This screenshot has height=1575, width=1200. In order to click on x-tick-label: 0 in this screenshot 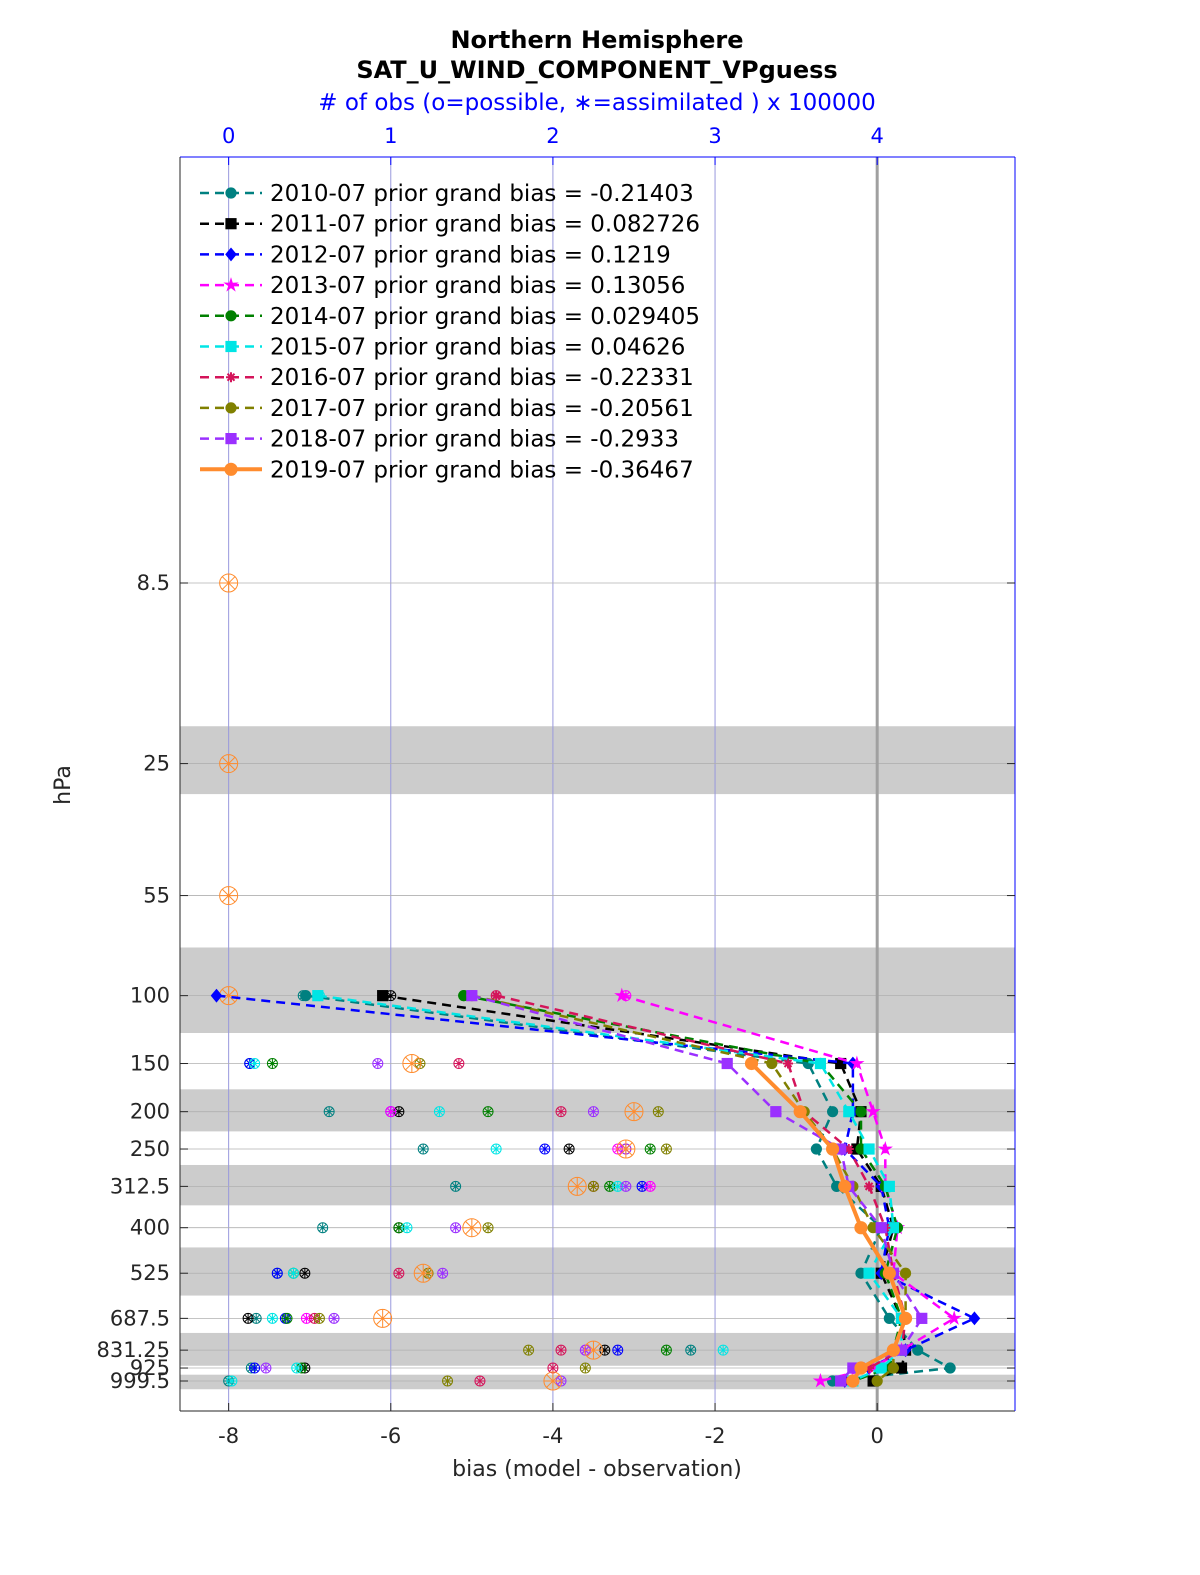, I will do `click(876, 1436)`.